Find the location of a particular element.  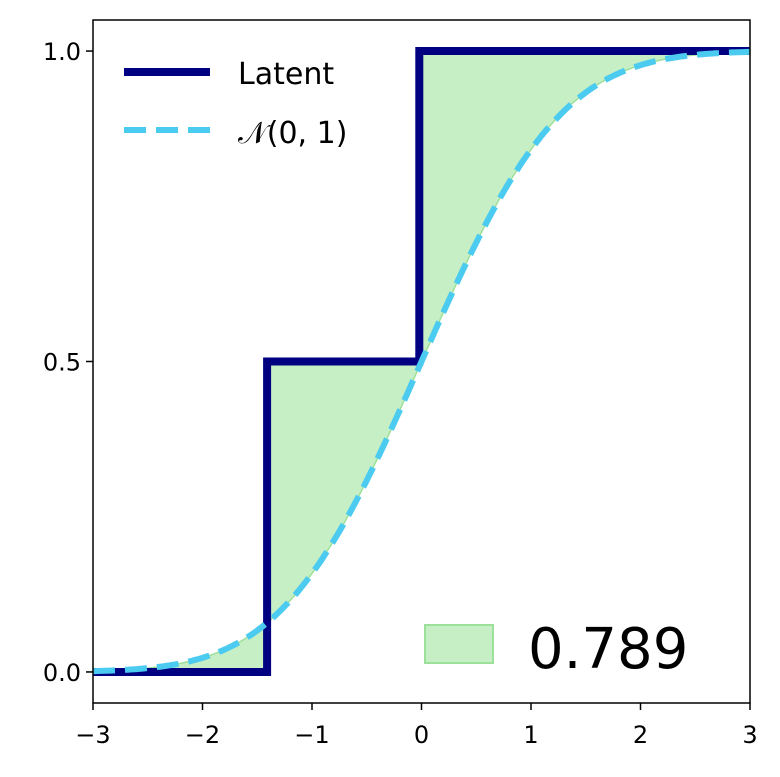

y-axis-ticks: 0.0 0.5 1.0 is located at coordinates (68, 362).